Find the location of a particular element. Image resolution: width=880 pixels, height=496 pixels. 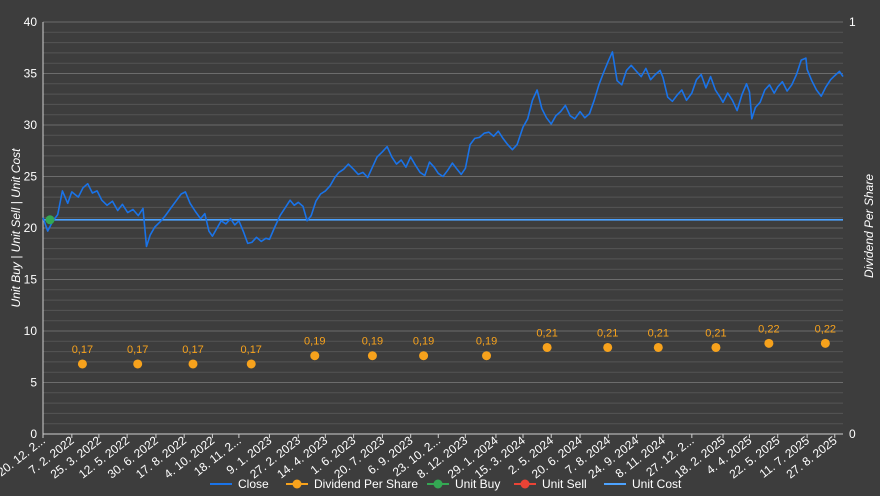

left-y-tick-labels: 0 5 10 15 20 25 30 35 40 is located at coordinates (31, 228).